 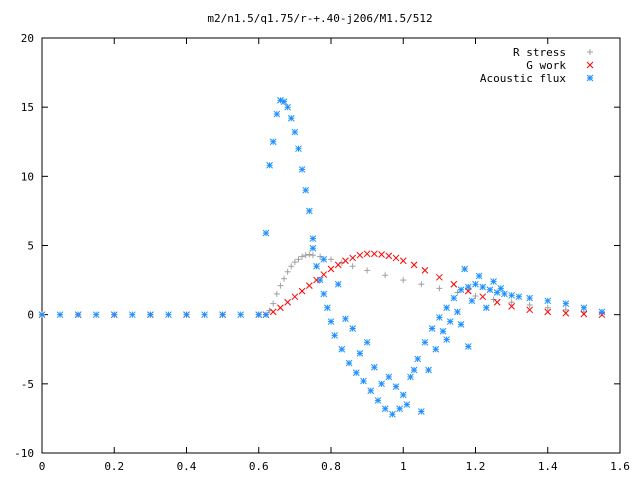 What do you see at coordinates (30, 246) in the screenshot?
I see `y-tick-label: 5` at bounding box center [30, 246].